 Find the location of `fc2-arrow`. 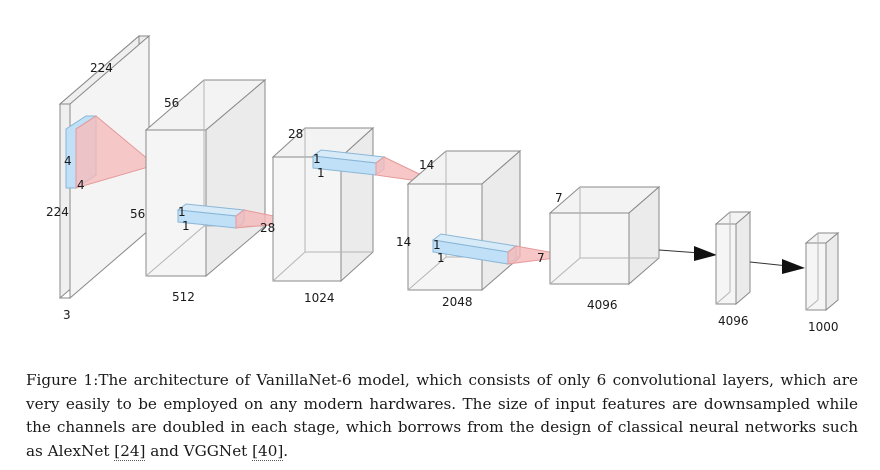

fc2-arrow is located at coordinates (777, 266).